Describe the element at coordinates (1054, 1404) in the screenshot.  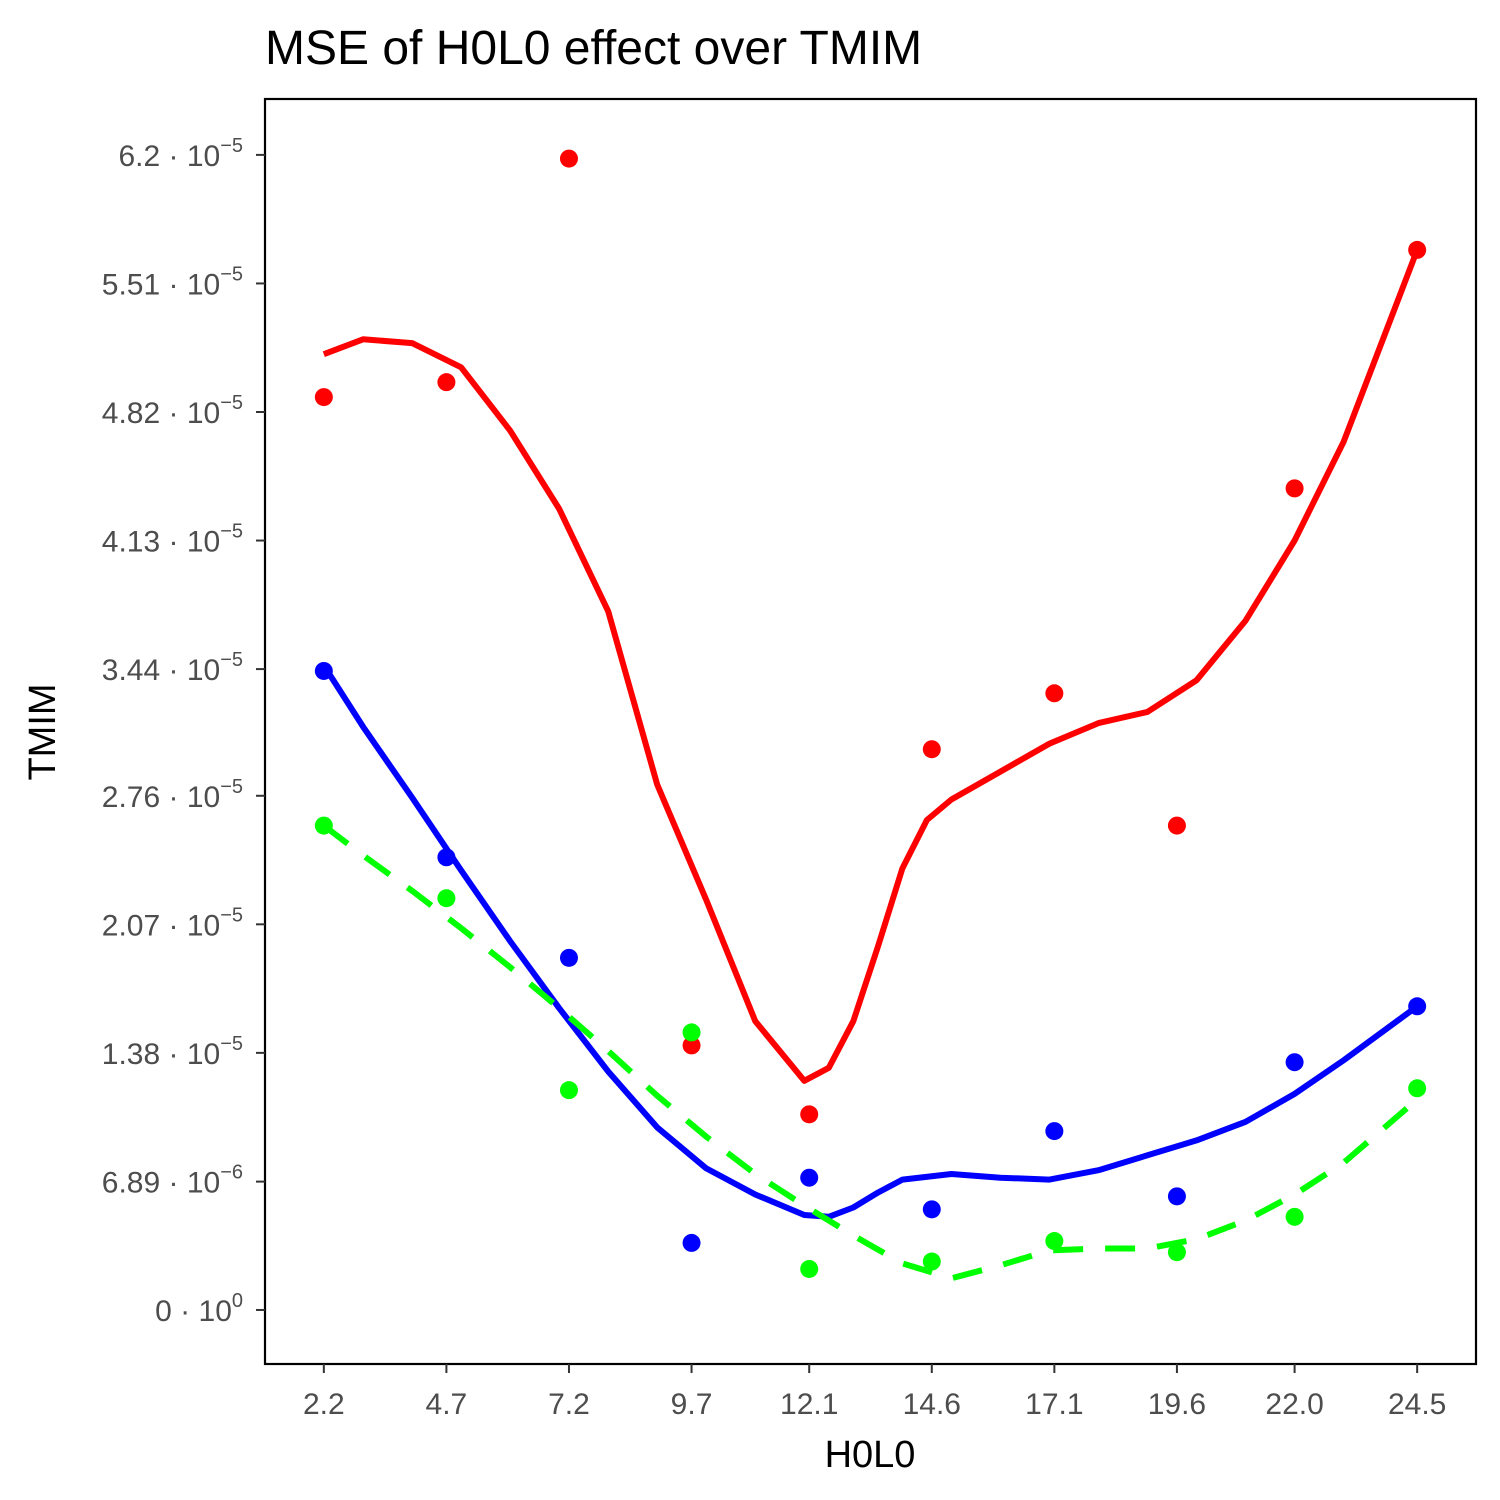
I see `x-tick-label: 17.1` at that location.